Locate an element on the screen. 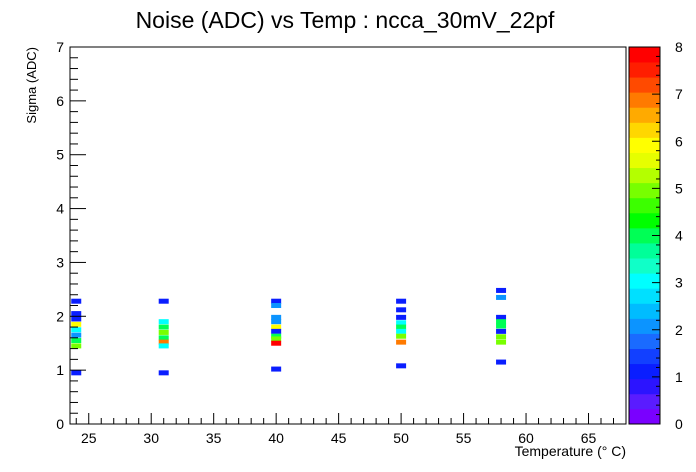 The height and width of the screenshot is (472, 696). y-tick-label: 5 is located at coordinates (60, 155).